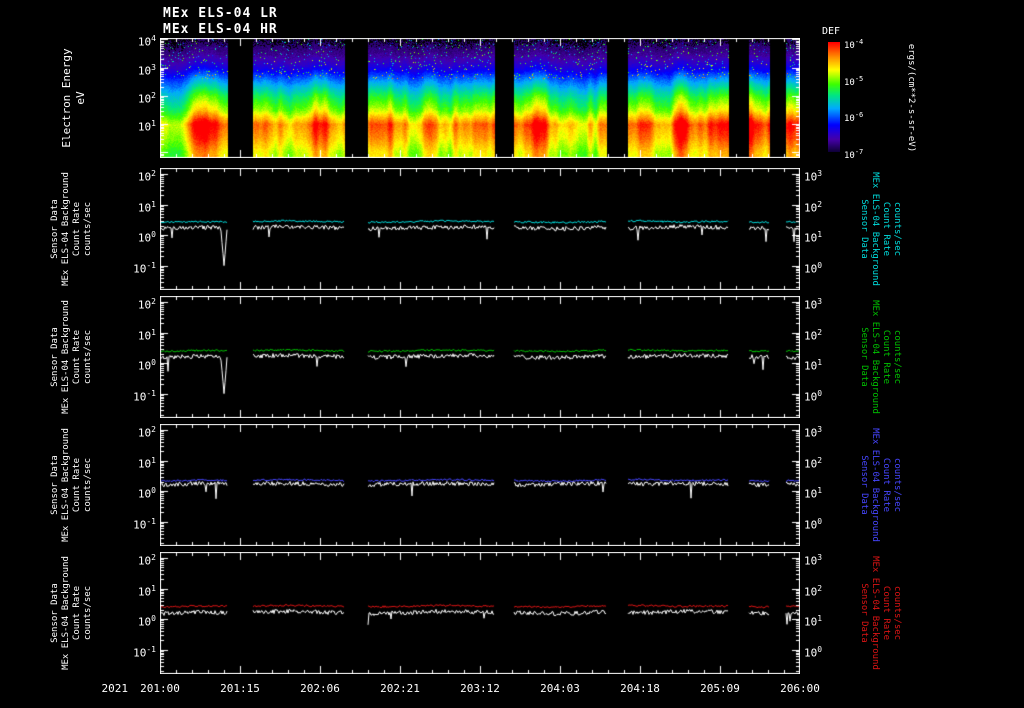 This screenshot has width=1024, height=708. What do you see at coordinates (240, 688) in the screenshot?
I see `x-axis-tick-label: 201:15` at bounding box center [240, 688].